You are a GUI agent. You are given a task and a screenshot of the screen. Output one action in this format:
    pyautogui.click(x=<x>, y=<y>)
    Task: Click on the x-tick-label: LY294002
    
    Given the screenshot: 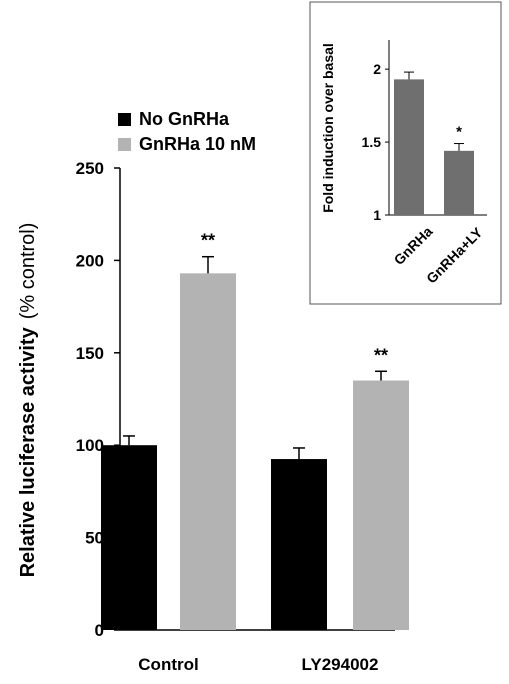 What is the action you would take?
    pyautogui.click(x=340, y=664)
    